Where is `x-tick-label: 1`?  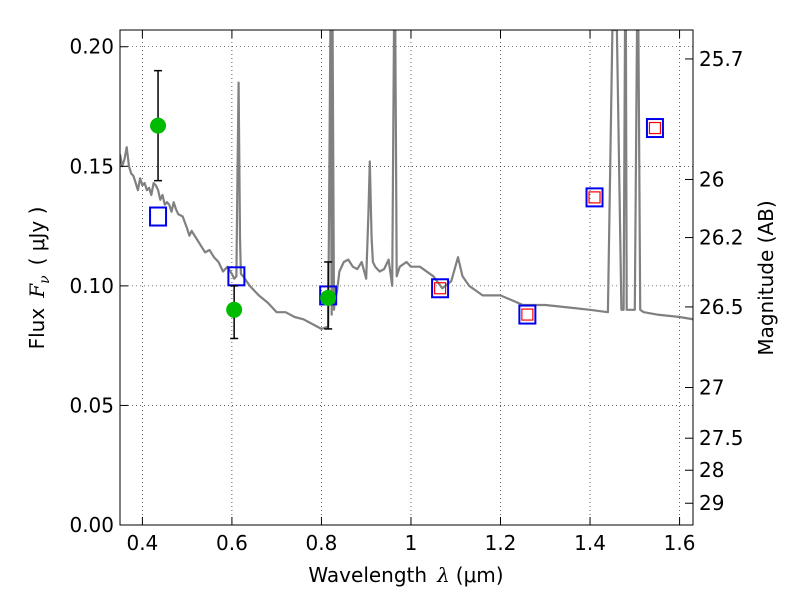 x-tick-label: 1 is located at coordinates (411, 543).